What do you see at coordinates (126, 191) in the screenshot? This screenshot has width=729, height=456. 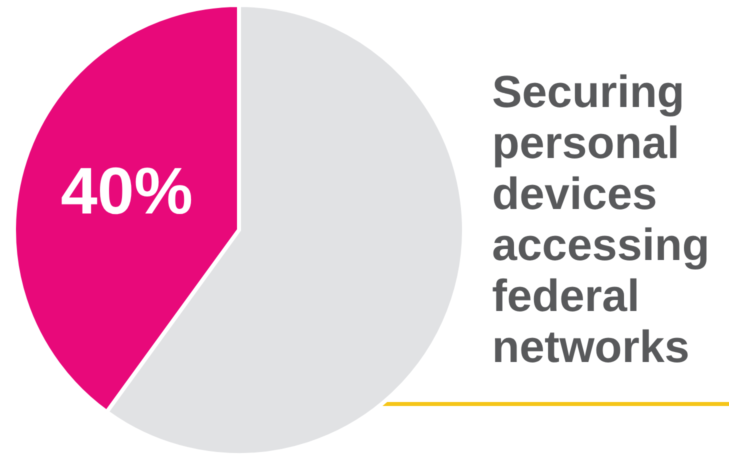 I see `data-label: 40%` at bounding box center [126, 191].